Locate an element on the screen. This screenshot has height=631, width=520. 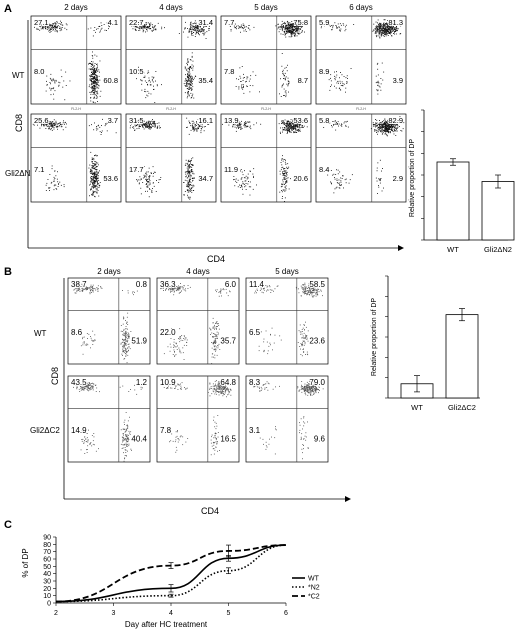
quadrant-value-dp: 16.1 is located at coordinates (205, 120).